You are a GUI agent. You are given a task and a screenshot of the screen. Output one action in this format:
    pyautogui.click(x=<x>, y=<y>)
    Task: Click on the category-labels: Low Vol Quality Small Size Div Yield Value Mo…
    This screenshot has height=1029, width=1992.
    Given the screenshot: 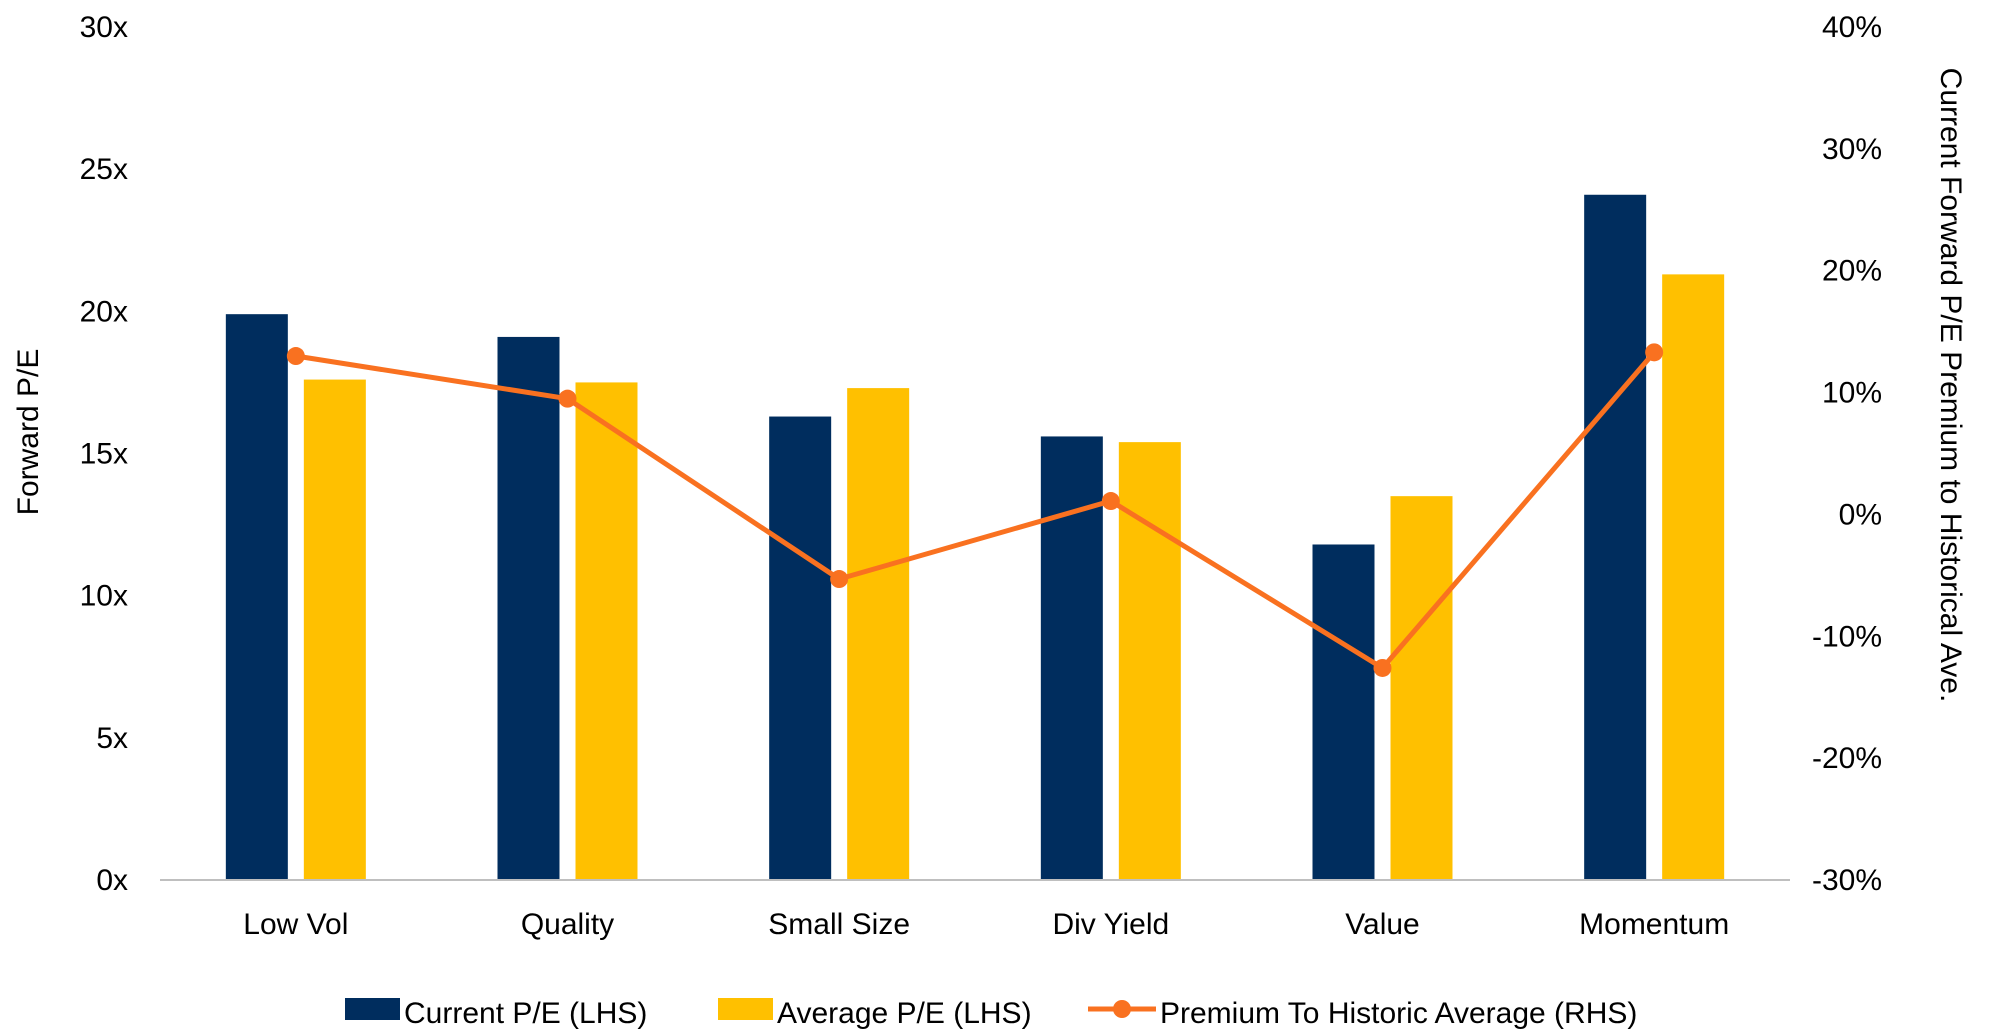 What is the action you would take?
    pyautogui.click(x=986, y=924)
    